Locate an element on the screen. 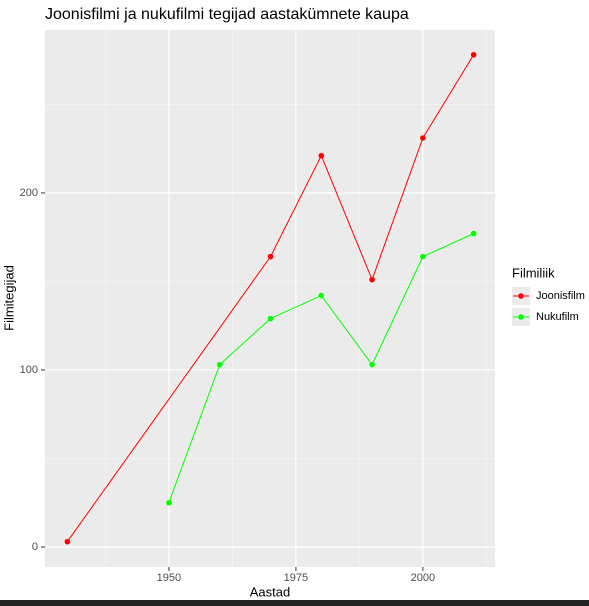  legend-title: Filmiliik is located at coordinates (533, 272).